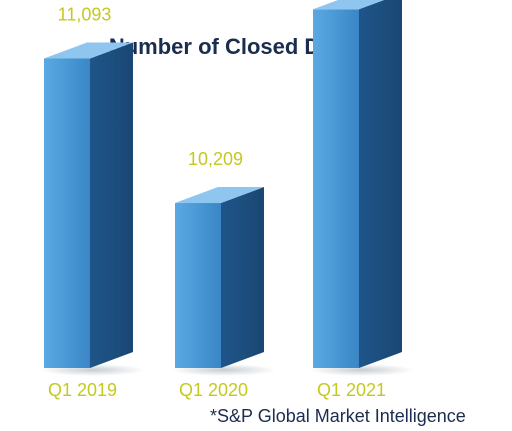 The image size is (512, 431). Describe the element at coordinates (351, 390) in the screenshot. I see `category-label: Q1 2021` at that location.